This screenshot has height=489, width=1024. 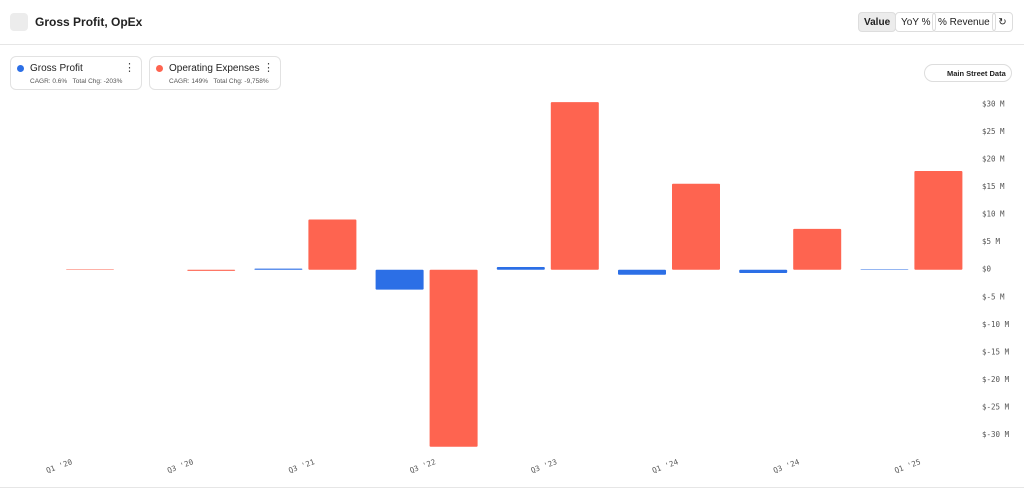 What do you see at coordinates (19, 22) in the screenshot?
I see `chart-icon` at bounding box center [19, 22].